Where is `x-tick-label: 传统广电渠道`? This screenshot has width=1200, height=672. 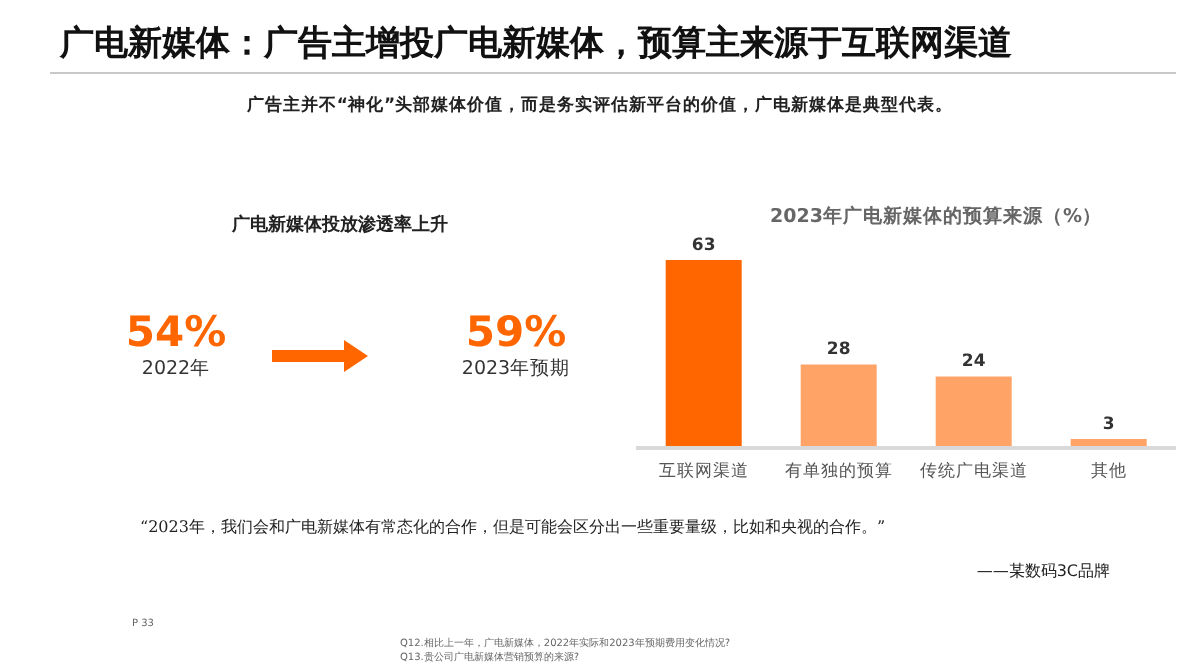 x-tick-label: 传统广电渠道 is located at coordinates (973, 471).